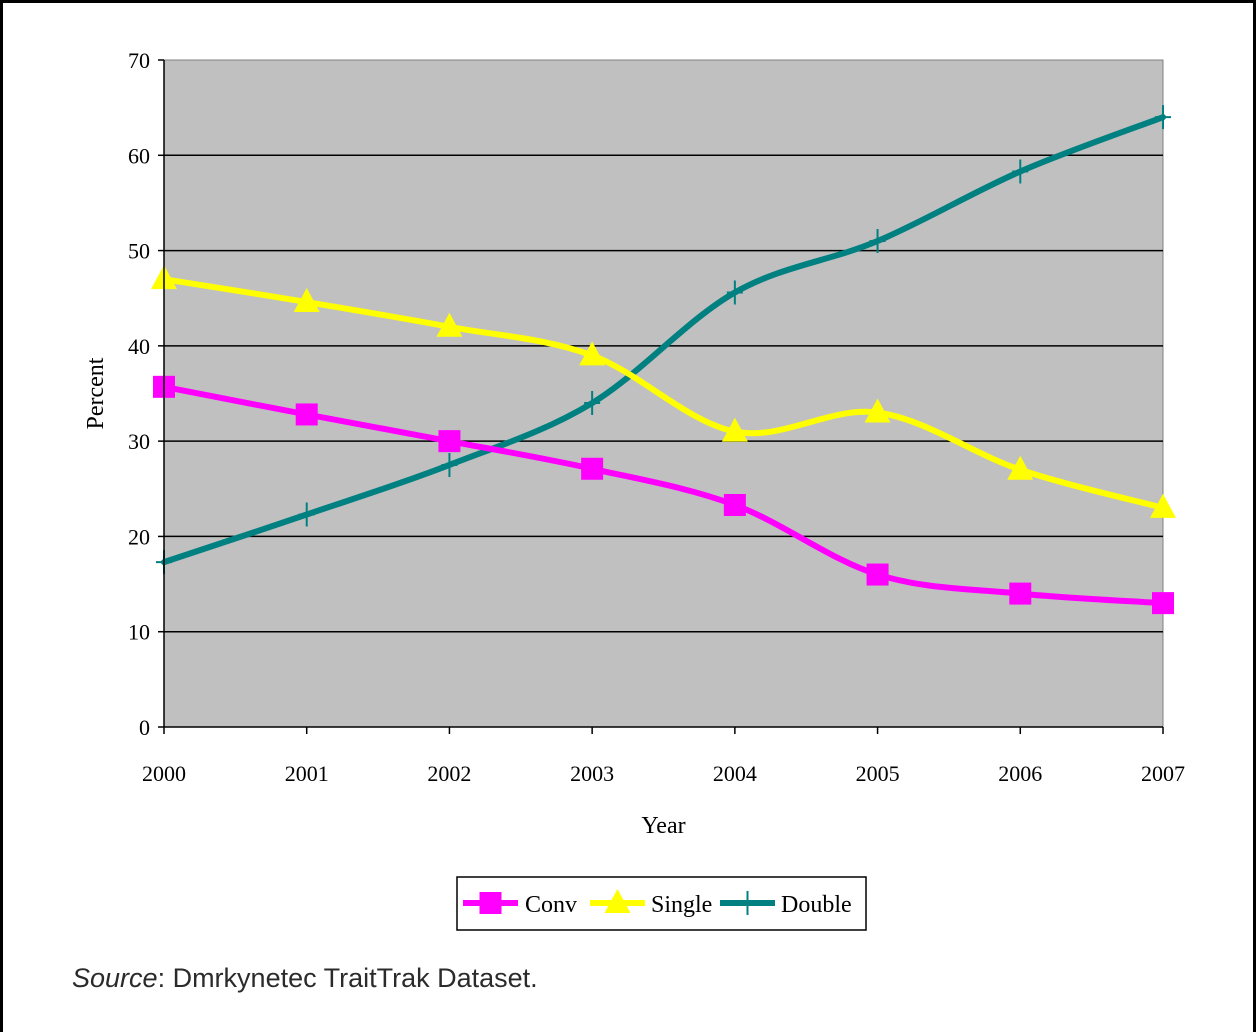  What do you see at coordinates (592, 468) in the screenshot?
I see `conv-point-2003` at bounding box center [592, 468].